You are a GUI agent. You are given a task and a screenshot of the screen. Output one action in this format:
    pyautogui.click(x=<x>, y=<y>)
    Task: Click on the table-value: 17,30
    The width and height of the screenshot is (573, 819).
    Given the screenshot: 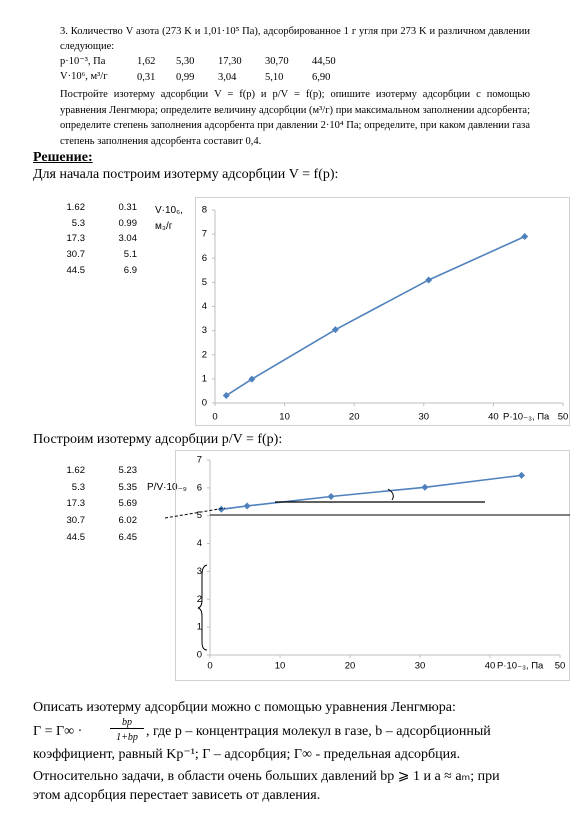 What is the action you would take?
    pyautogui.click(x=230, y=61)
    